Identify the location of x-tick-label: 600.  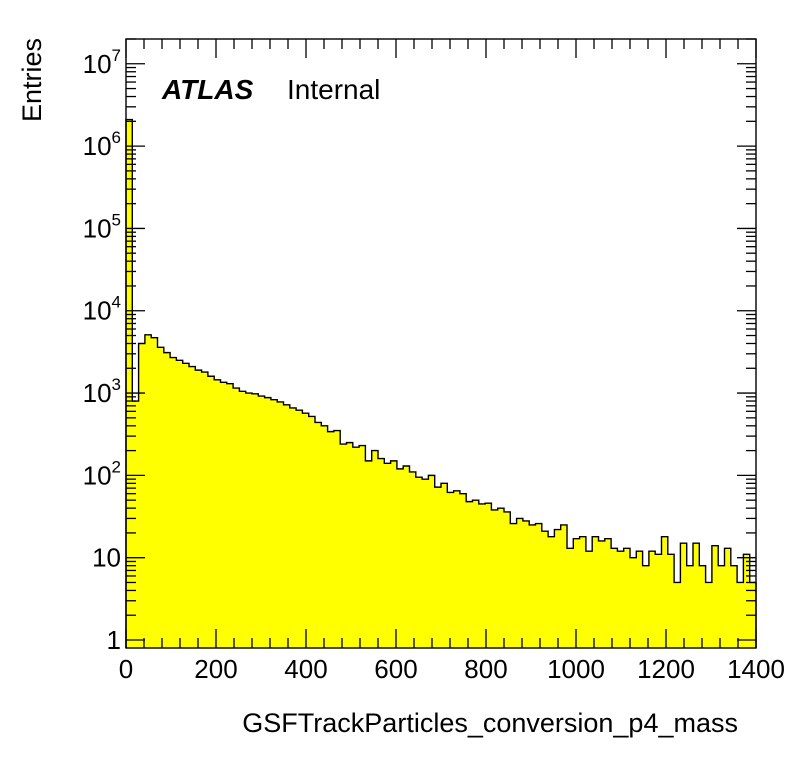
(395, 669).